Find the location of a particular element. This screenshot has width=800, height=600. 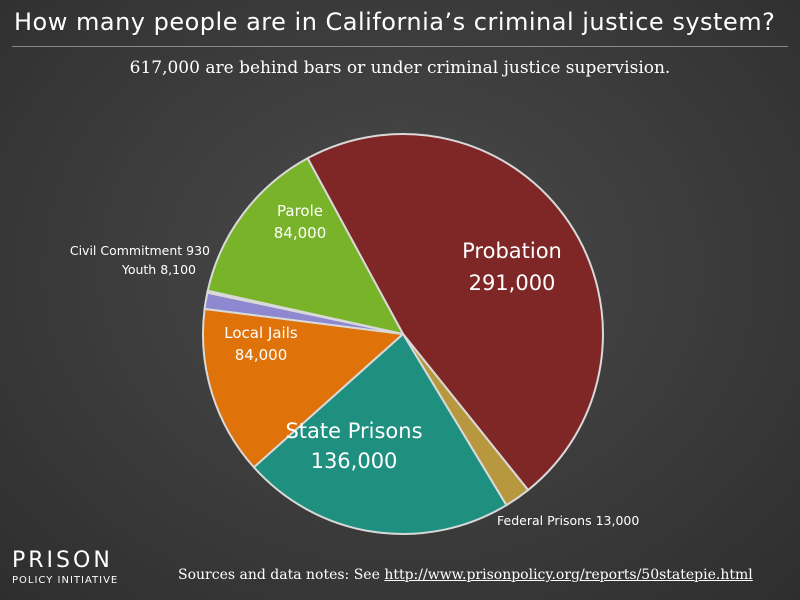

slice-label-local-jails: Local Jails is located at coordinates (261, 333).